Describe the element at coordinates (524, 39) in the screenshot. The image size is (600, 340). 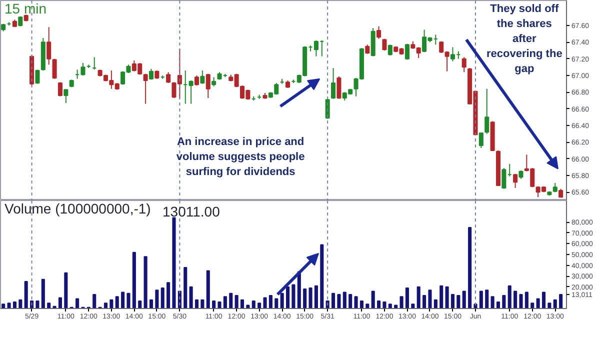
I see `annotation: They sold off the shares after recovering the gap` at that location.